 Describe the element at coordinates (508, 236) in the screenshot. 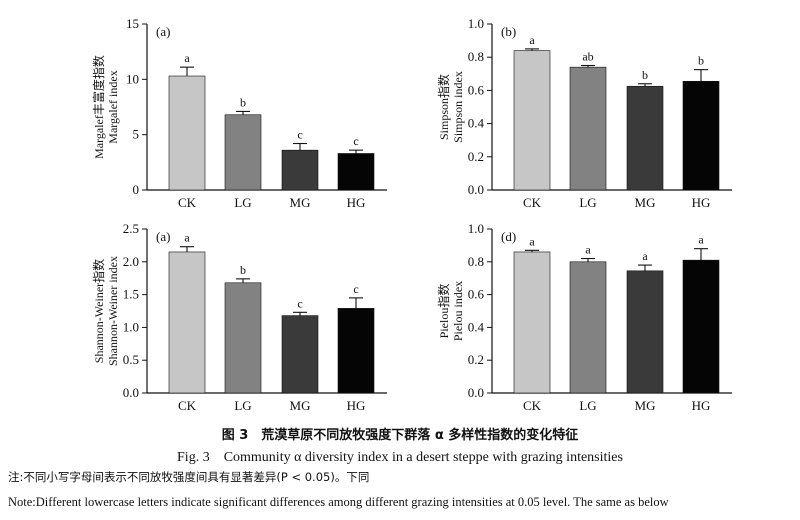

I see `panel-label: (d)` at that location.